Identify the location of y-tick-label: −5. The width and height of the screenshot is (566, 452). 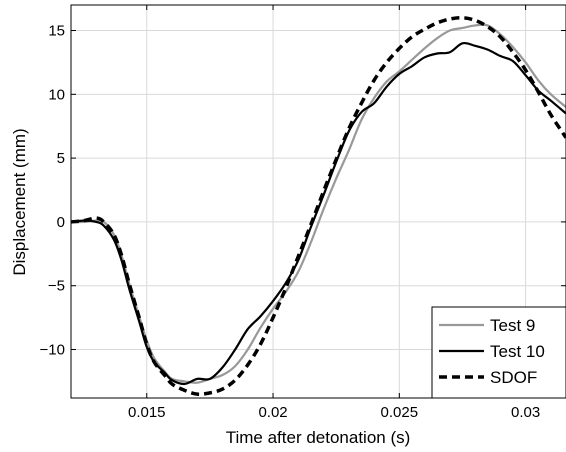
(56, 286).